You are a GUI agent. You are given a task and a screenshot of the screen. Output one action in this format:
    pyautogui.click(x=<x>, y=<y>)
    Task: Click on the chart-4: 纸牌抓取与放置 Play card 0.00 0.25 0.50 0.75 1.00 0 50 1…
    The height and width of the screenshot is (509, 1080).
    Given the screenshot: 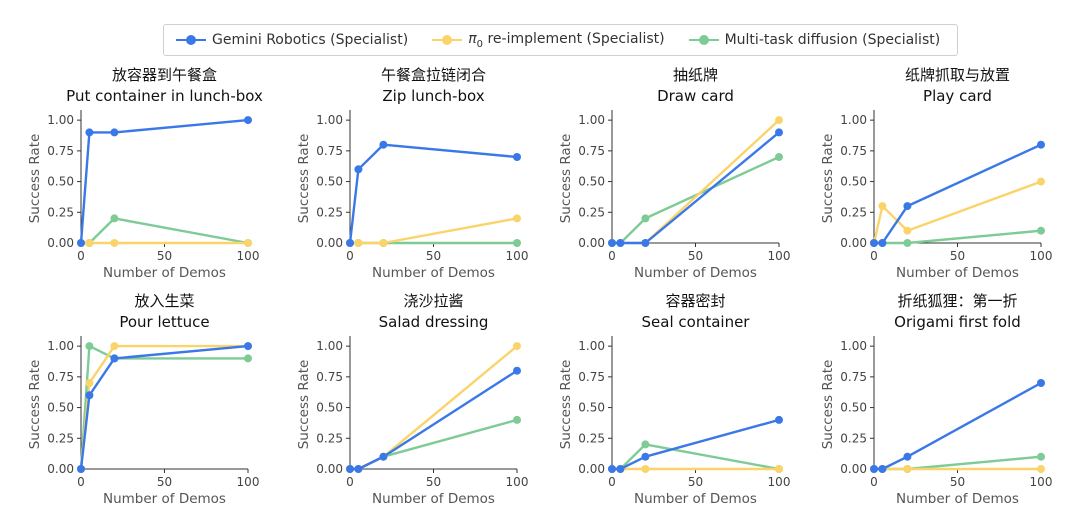 What is the action you would take?
    pyautogui.click(x=936, y=173)
    